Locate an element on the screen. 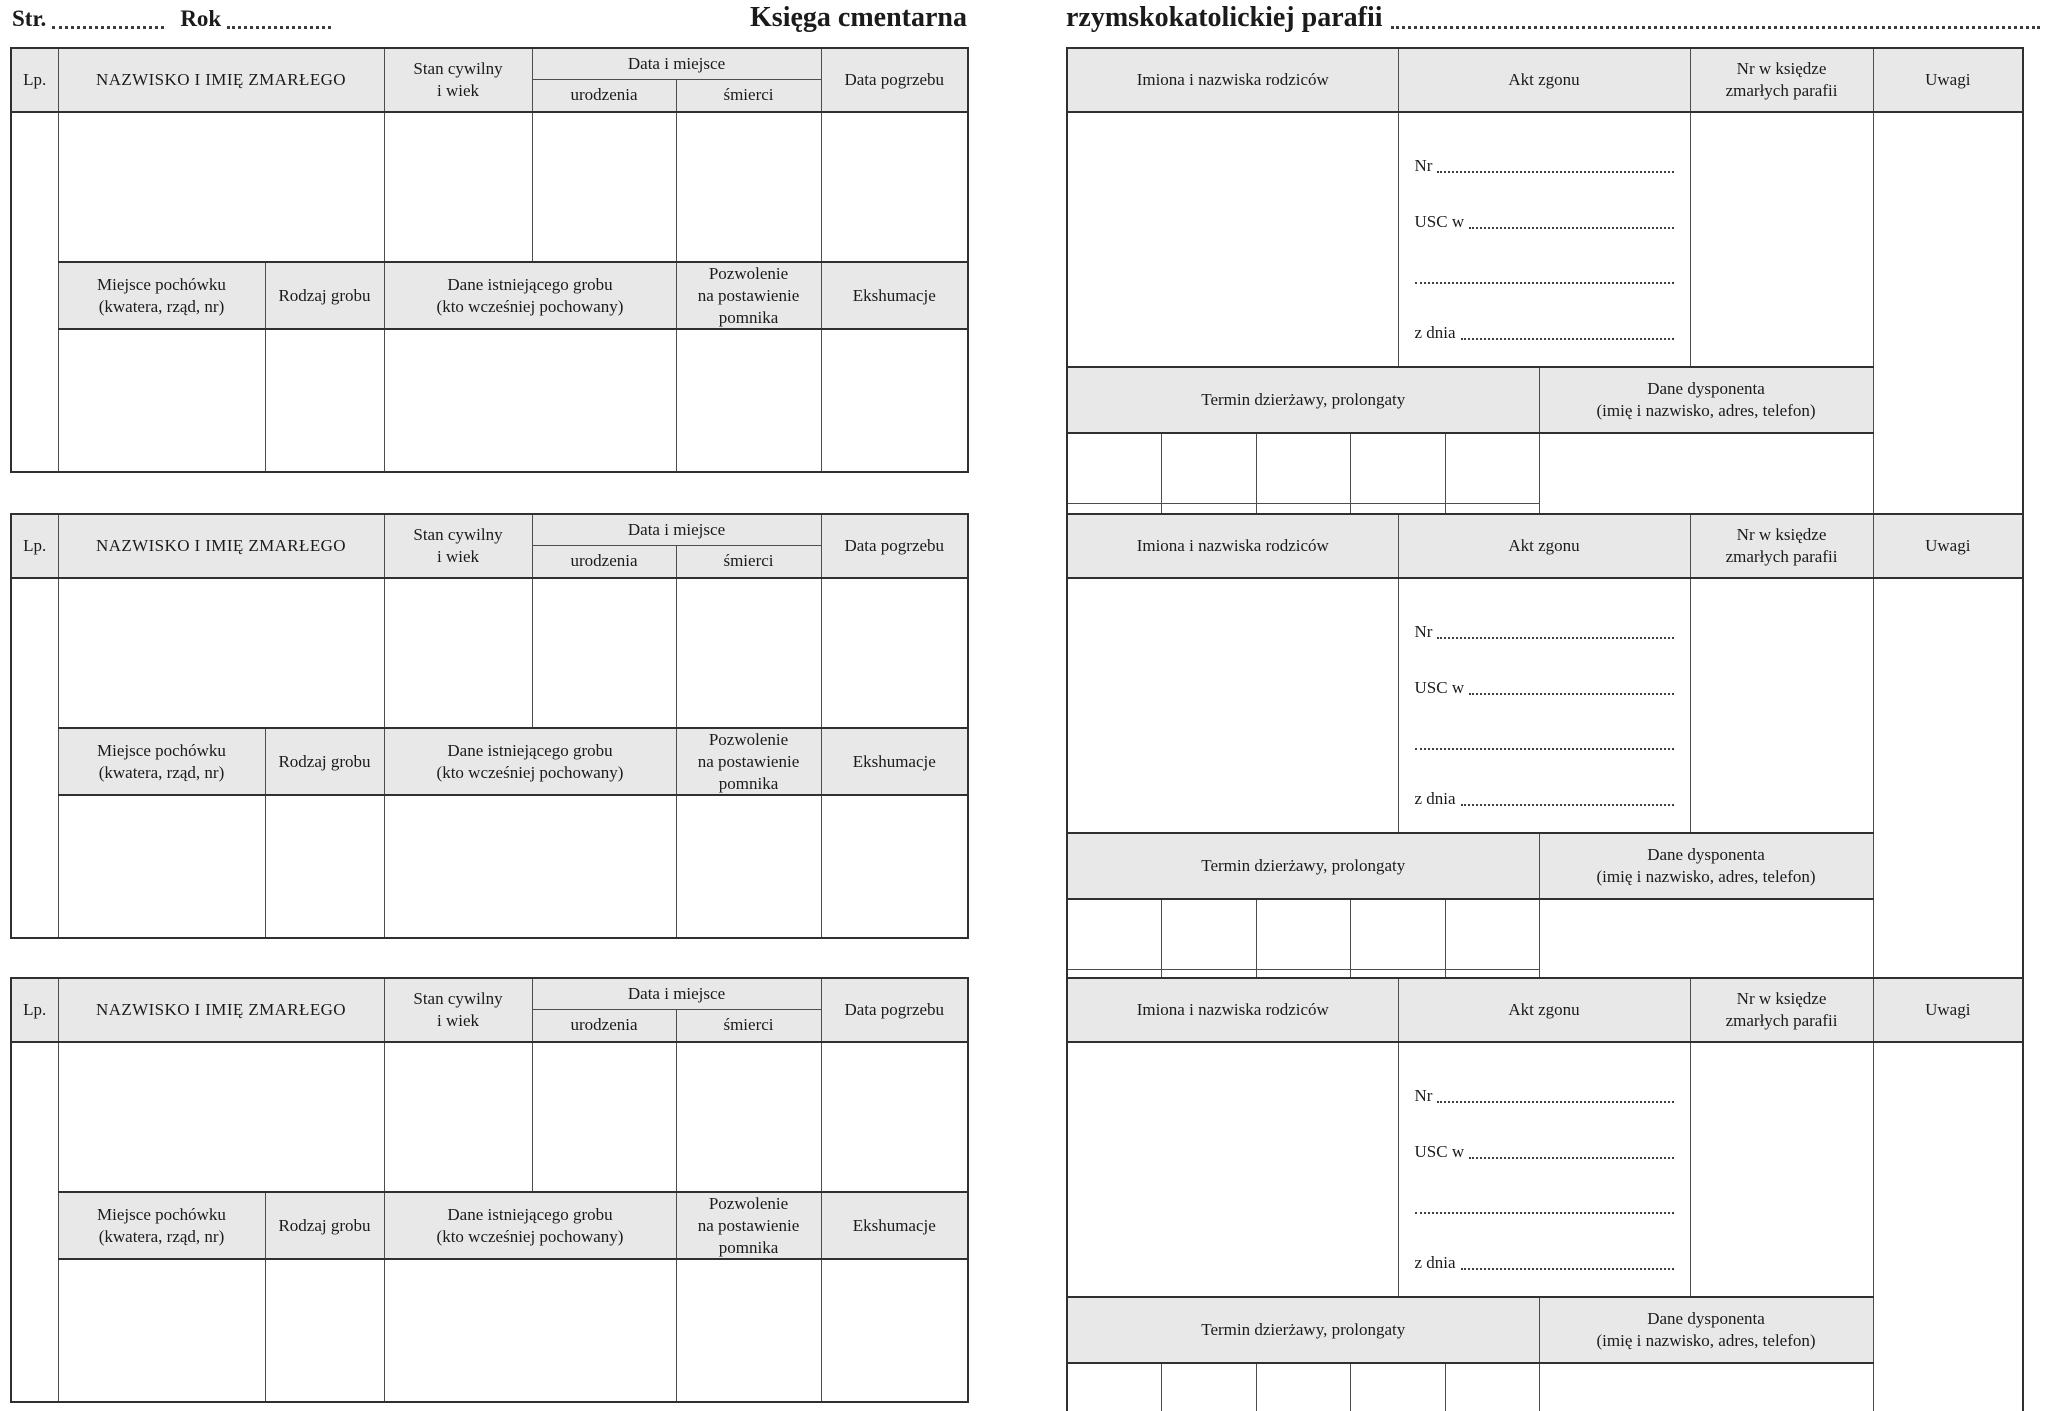 The width and height of the screenshot is (2048, 1411). cell-lp is located at coordinates (34, 292).